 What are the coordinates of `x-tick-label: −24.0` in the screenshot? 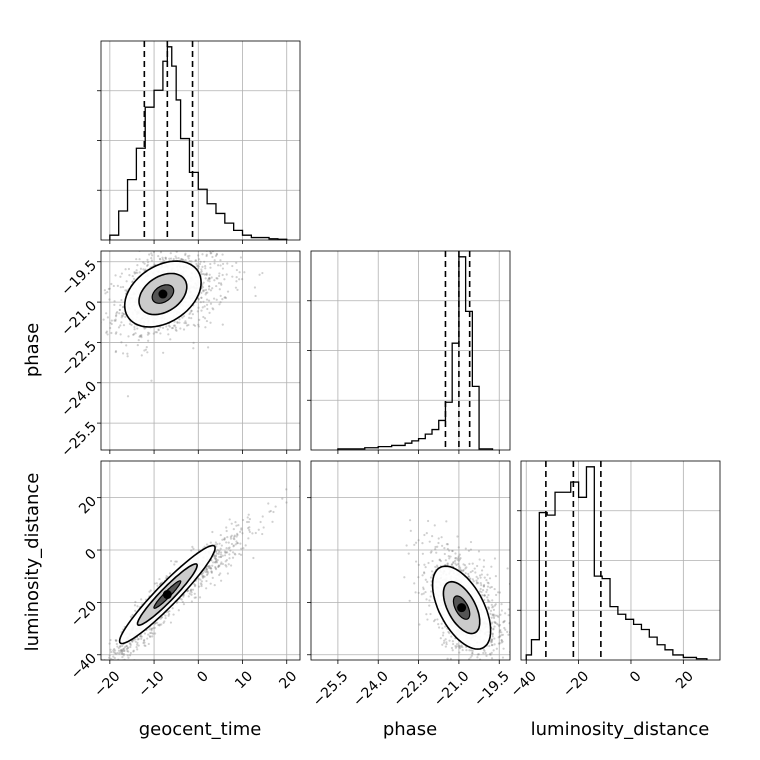 It's located at (371, 689).